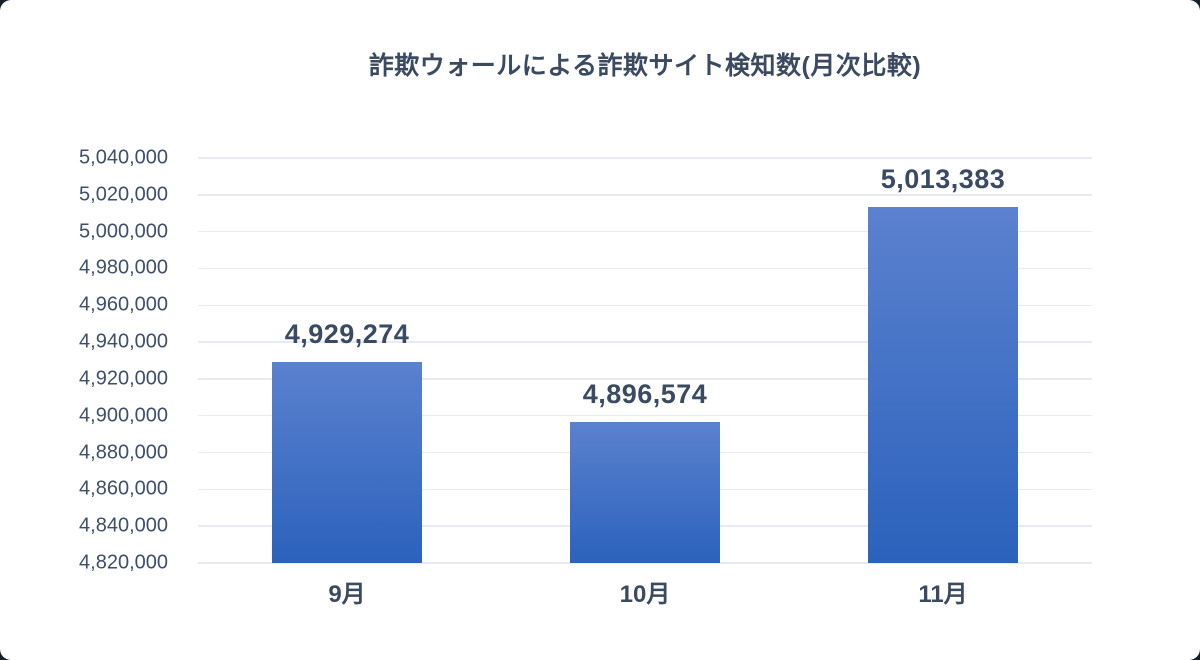 The image size is (1200, 660). Describe the element at coordinates (123, 525) in the screenshot. I see `y-tick-label: 4,840,000` at that location.